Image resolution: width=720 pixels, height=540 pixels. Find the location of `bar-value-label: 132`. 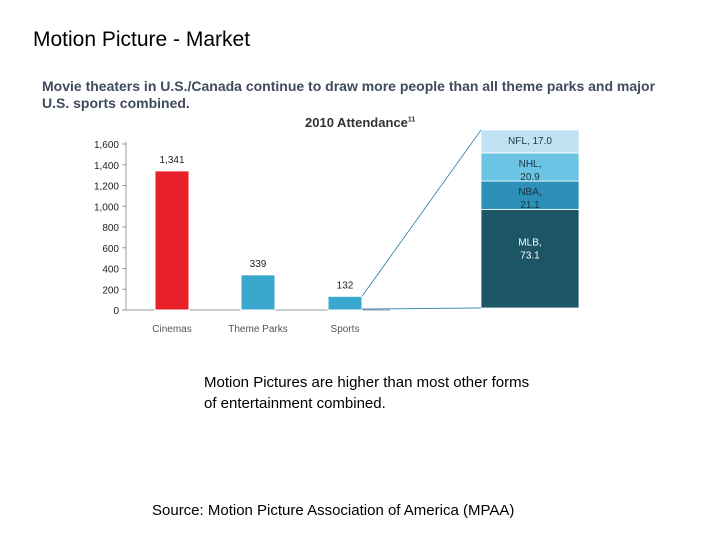

bar-value-label: 132 is located at coordinates (345, 285).